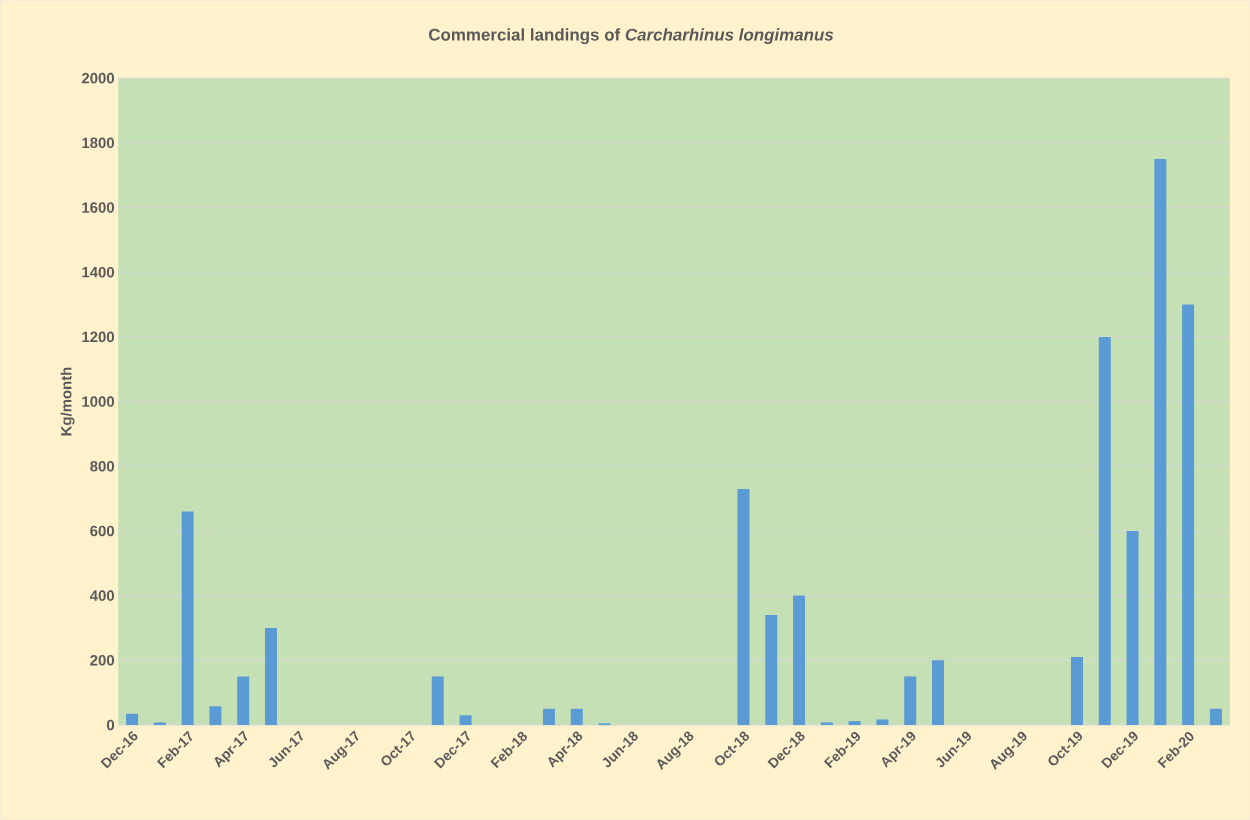 This screenshot has width=1250, height=820. I want to click on y-tick-label: 1800, so click(98, 143).